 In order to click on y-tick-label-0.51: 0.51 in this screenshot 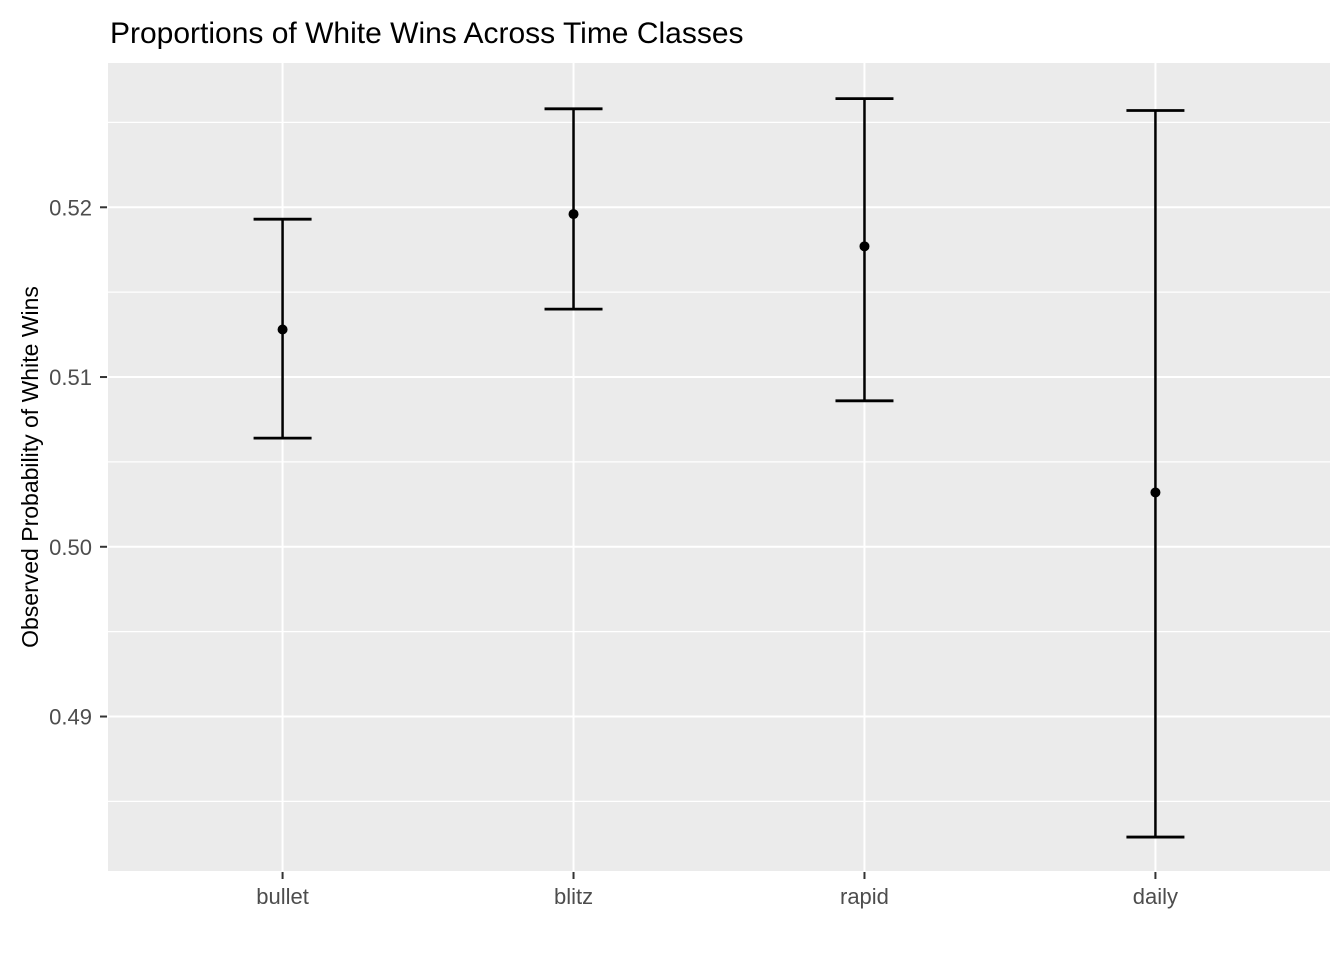, I will do `click(70, 377)`.